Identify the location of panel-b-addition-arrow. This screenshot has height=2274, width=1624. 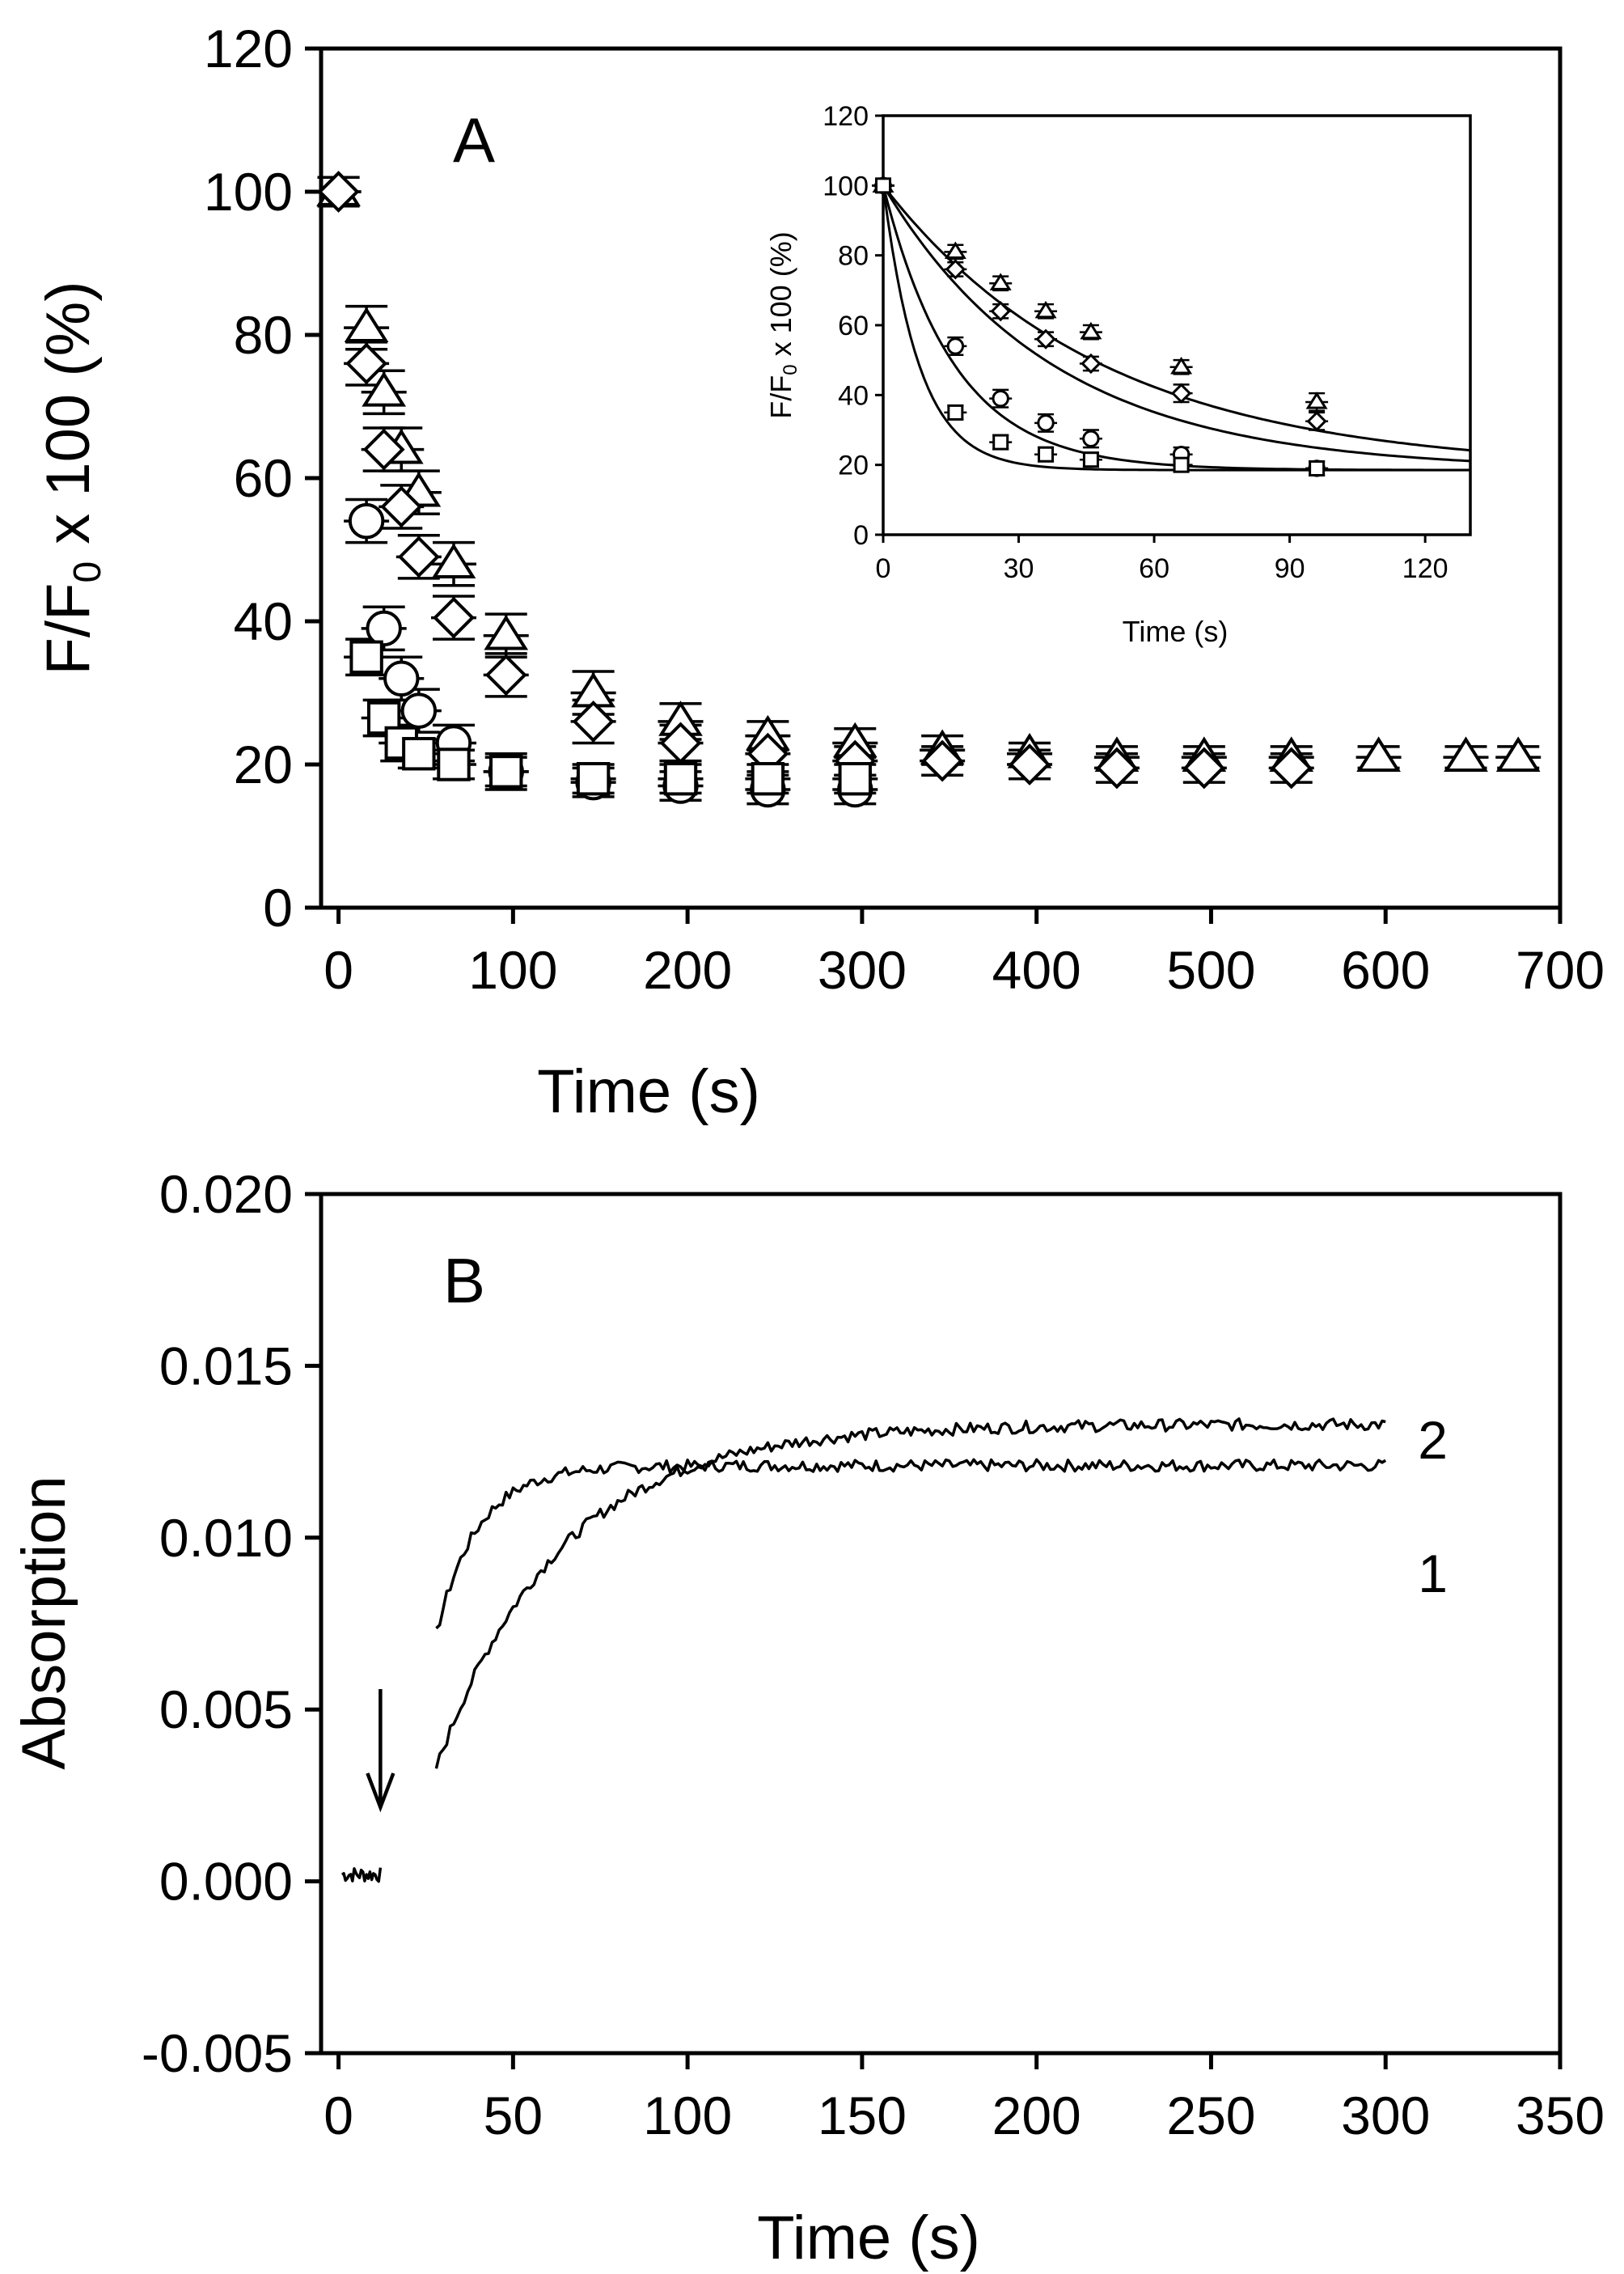
(380, 1751).